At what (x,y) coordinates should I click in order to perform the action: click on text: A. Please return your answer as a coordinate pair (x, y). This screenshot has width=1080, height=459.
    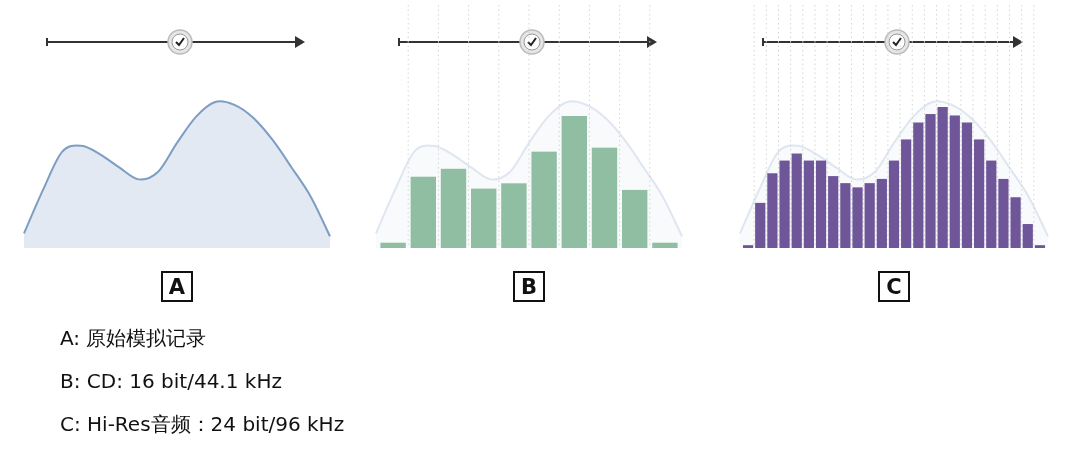
    Looking at the image, I should click on (177, 287).